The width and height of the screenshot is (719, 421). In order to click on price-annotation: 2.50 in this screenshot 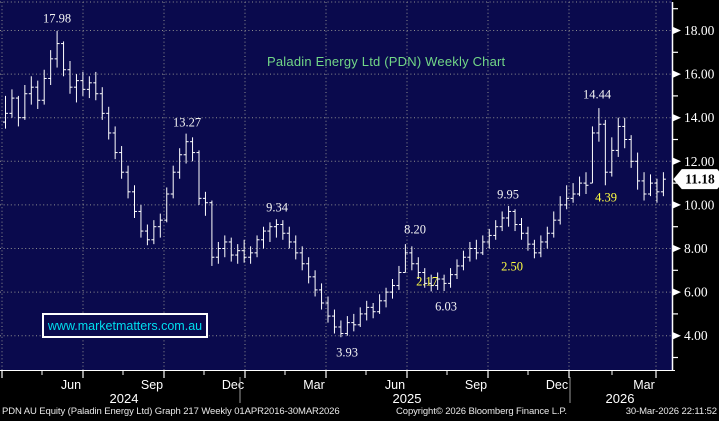, I will do `click(512, 267)`.